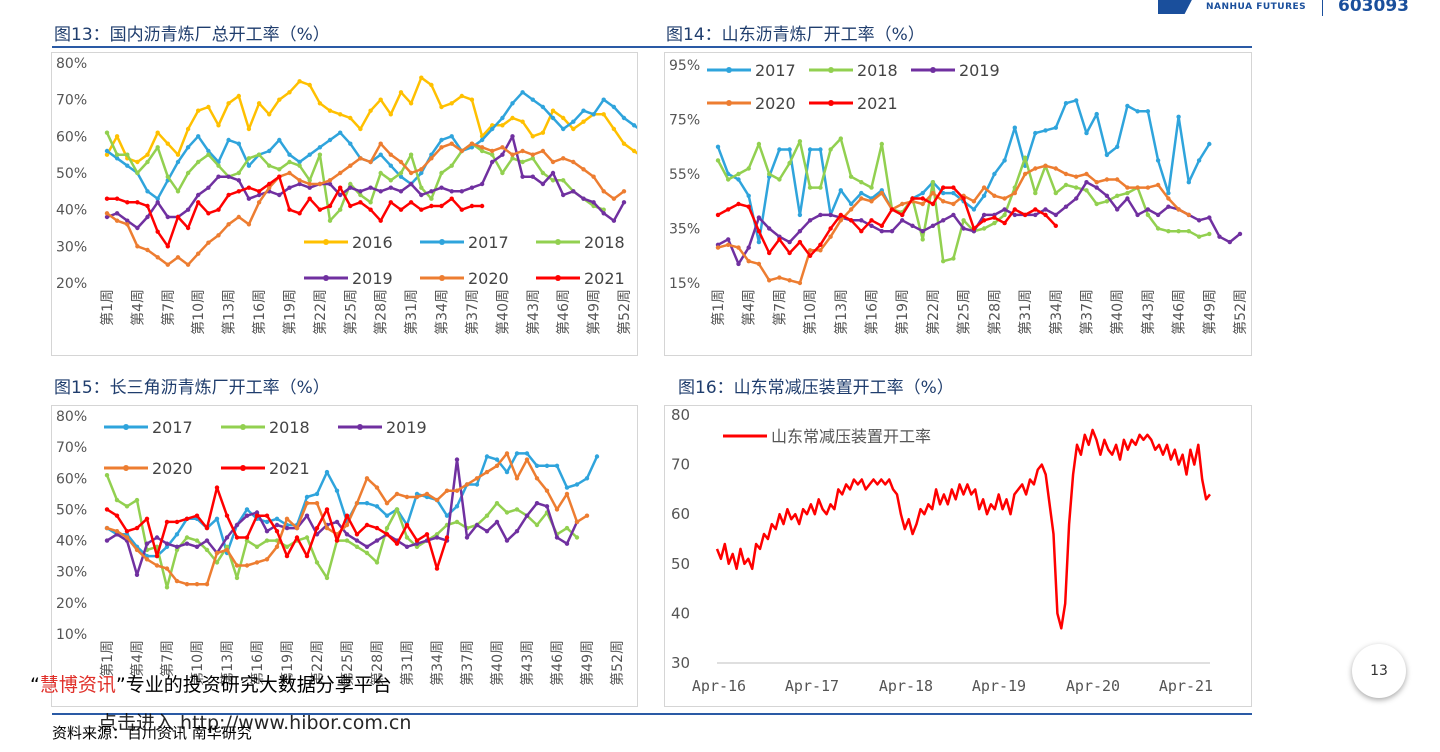 The height and width of the screenshot is (752, 1440). What do you see at coordinates (71, 479) in the screenshot?
I see `y-tick-label: 60%` at bounding box center [71, 479].